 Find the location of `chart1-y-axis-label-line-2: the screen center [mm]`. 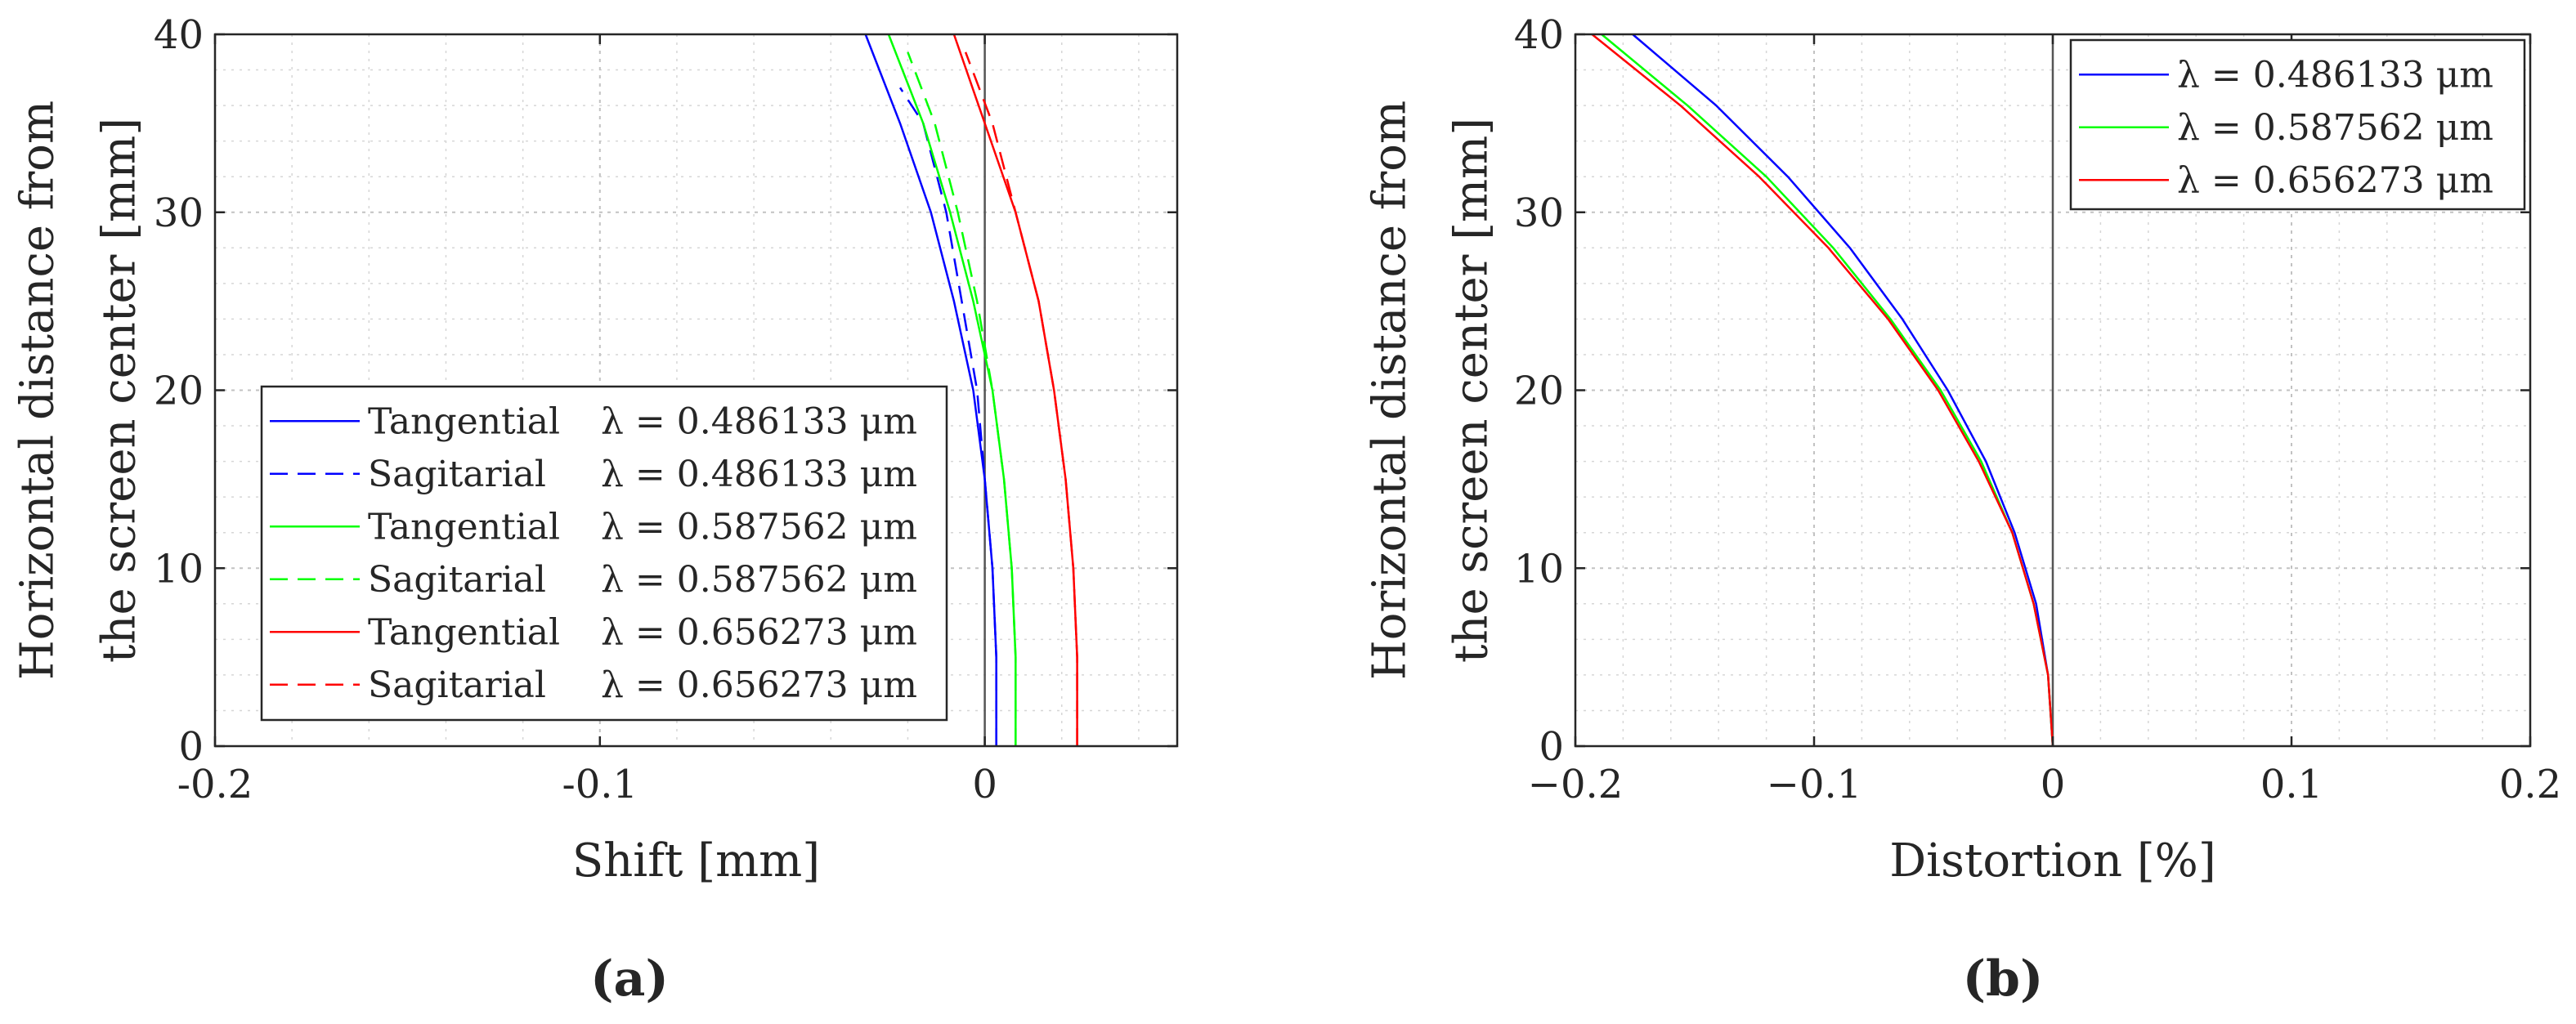

chart1-y-axis-label-line-2: the screen center [mm] is located at coordinates (1472, 390).